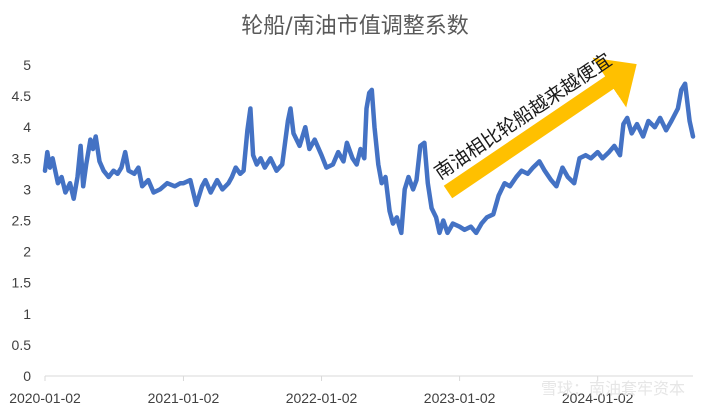 The image size is (711, 412). I want to click on y-axis-ticks: 0 0.5 1 1.5 2 2.5 3 3.5 4 4.5 5, so click(22, 220).